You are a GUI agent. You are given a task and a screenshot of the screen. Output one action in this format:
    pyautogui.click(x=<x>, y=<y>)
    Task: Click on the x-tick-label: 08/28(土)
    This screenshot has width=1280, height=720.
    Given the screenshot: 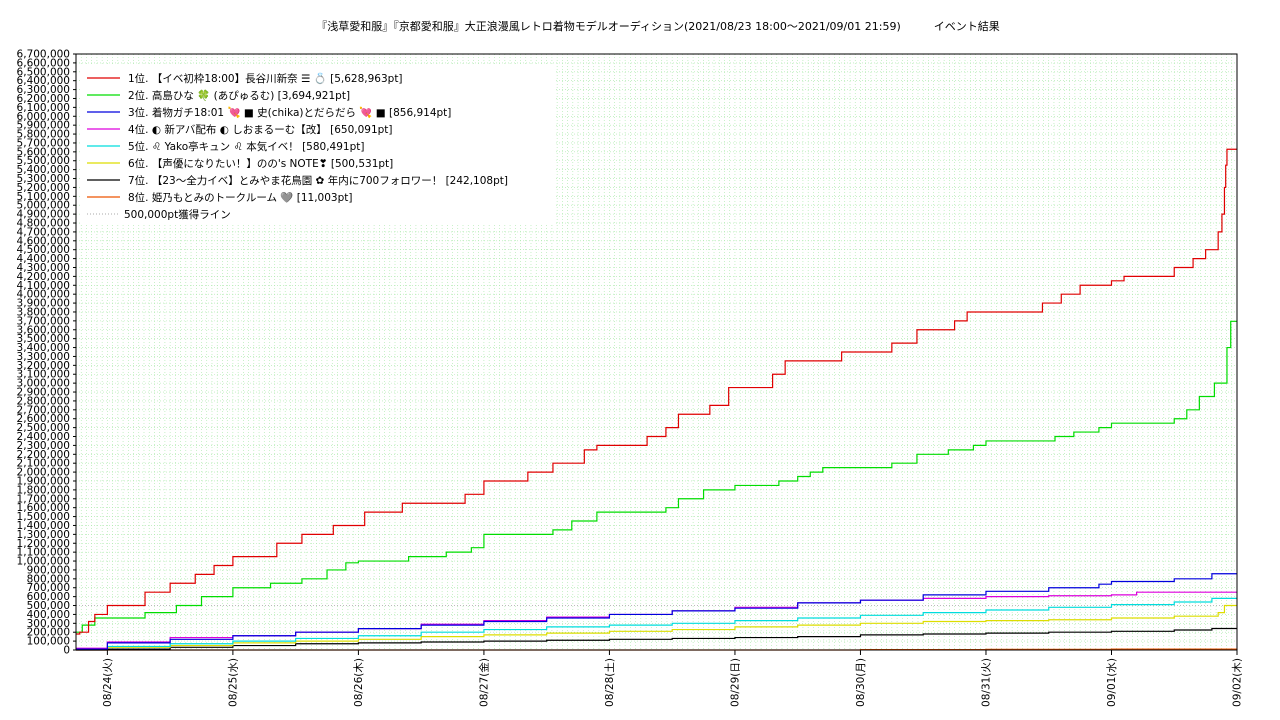 What is the action you would take?
    pyautogui.click(x=609, y=682)
    